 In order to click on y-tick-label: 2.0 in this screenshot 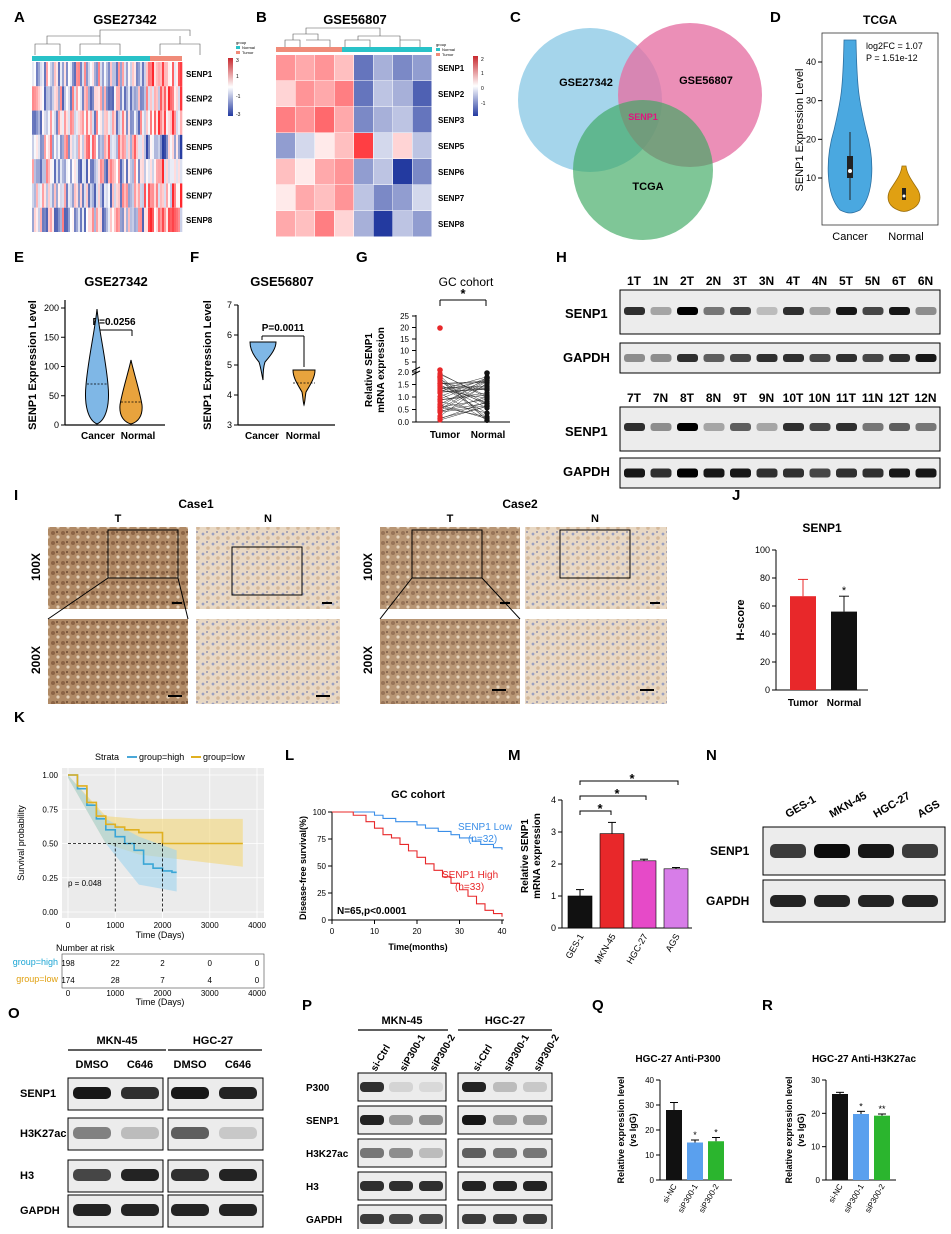, I will do `click(404, 372)`.